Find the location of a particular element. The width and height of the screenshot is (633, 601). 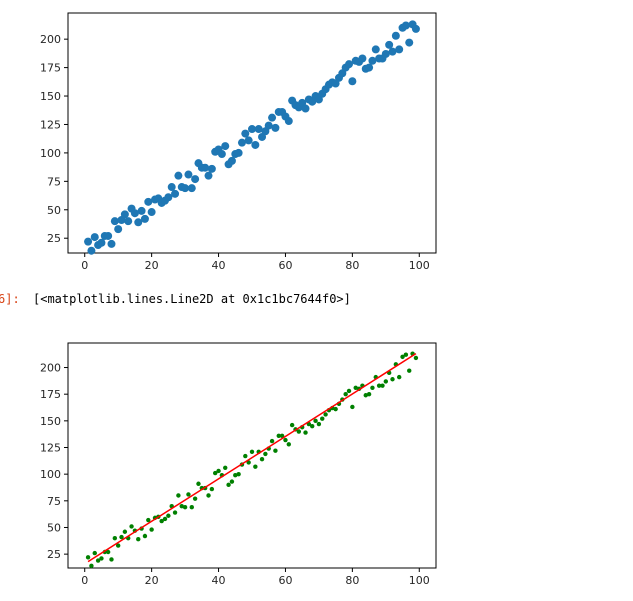

x-tick-label: 40 is located at coordinates (219, 265).